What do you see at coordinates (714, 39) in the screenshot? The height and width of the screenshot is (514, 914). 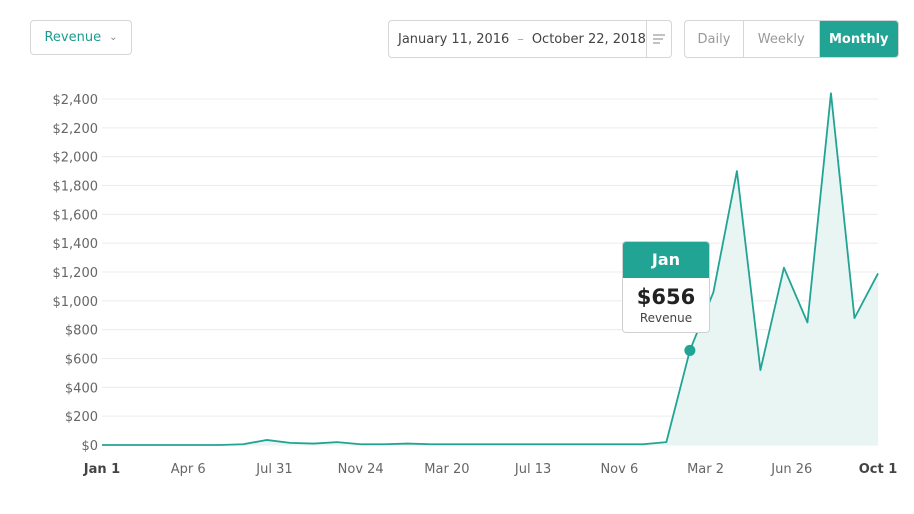 I see `tab-daily: Daily` at bounding box center [714, 39].